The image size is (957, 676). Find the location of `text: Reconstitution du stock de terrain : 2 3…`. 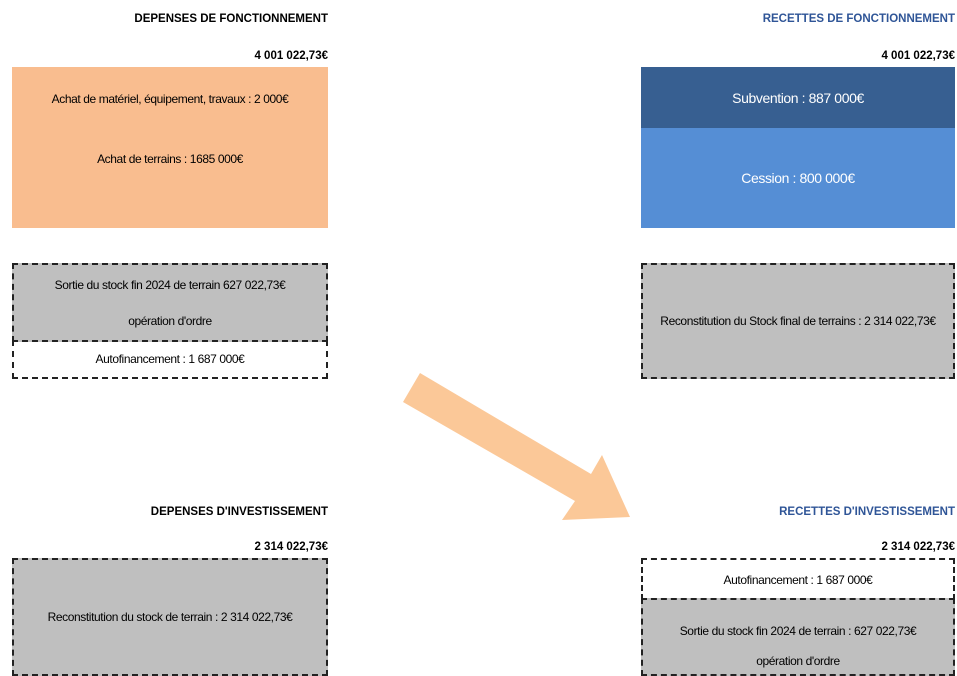

text: Reconstitution du stock de terrain : 2 3… is located at coordinates (170, 617).